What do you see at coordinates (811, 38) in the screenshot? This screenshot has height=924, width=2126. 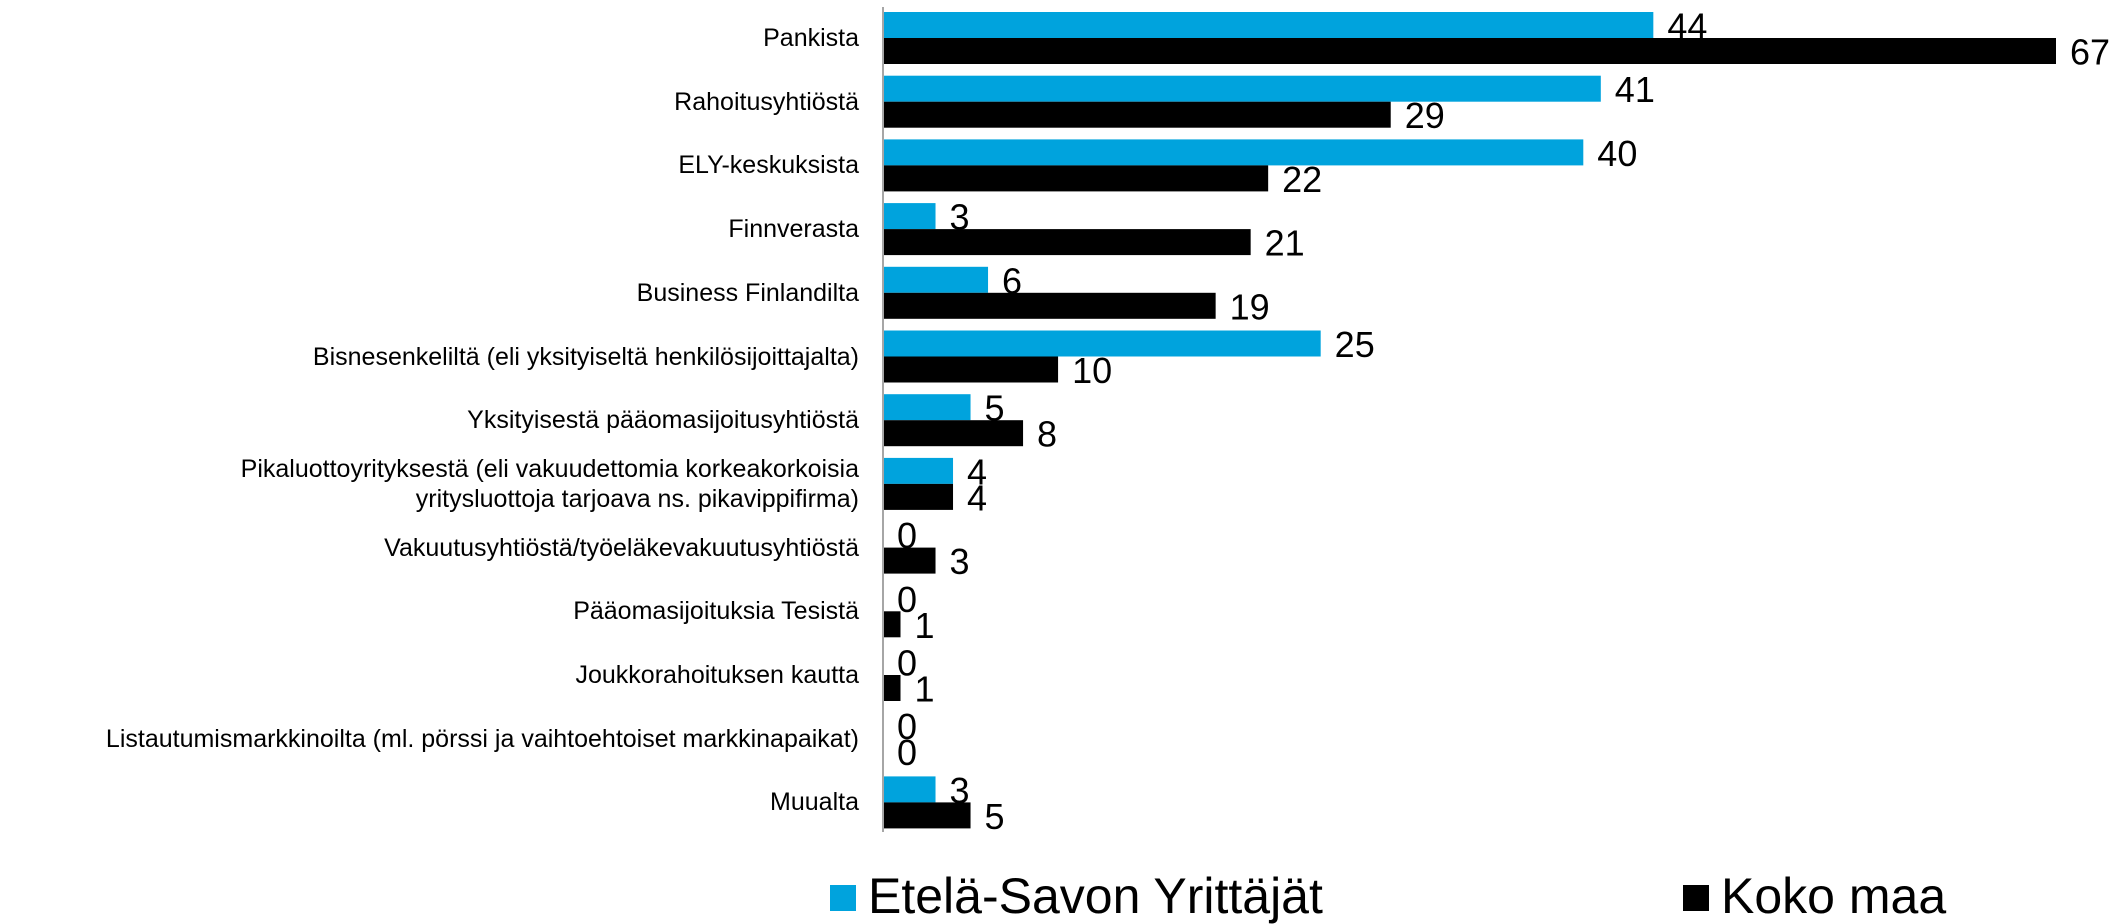 I see `category-label: Pankista` at bounding box center [811, 38].